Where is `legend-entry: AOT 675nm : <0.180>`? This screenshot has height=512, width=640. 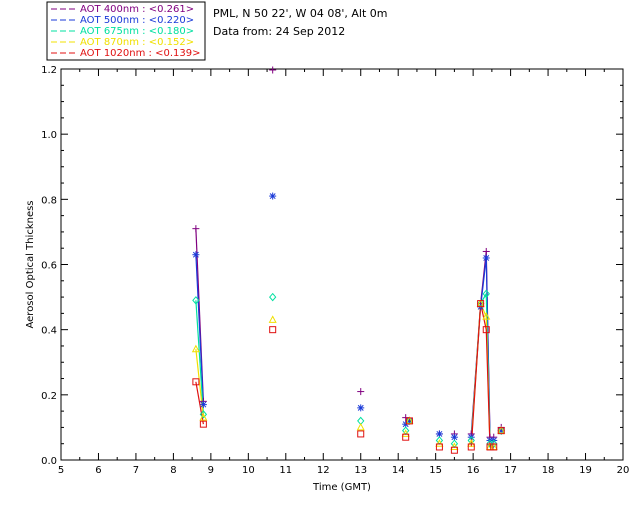 legend-entry: AOT 675nm : <0.180> is located at coordinates (137, 31).